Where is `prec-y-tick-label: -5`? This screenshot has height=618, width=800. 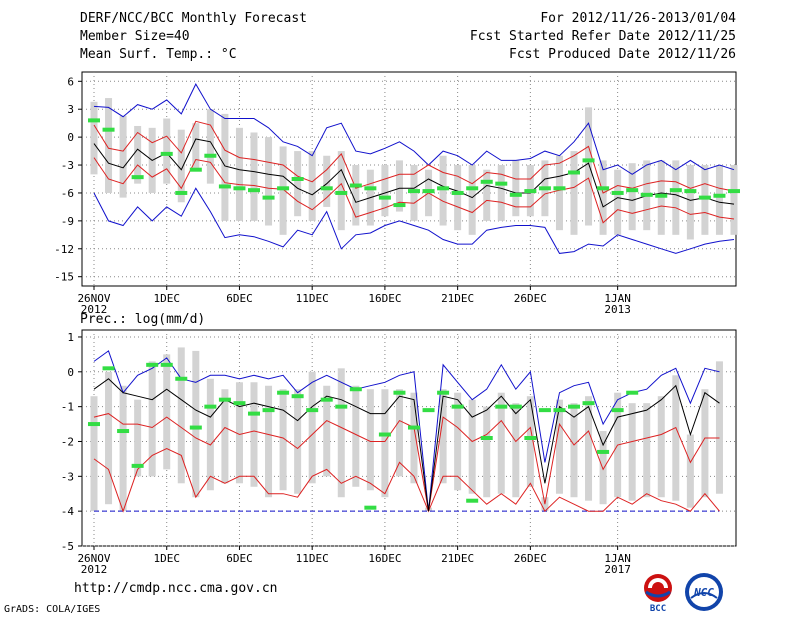
prec-y-tick-label: -5 is located at coordinates (67, 546).